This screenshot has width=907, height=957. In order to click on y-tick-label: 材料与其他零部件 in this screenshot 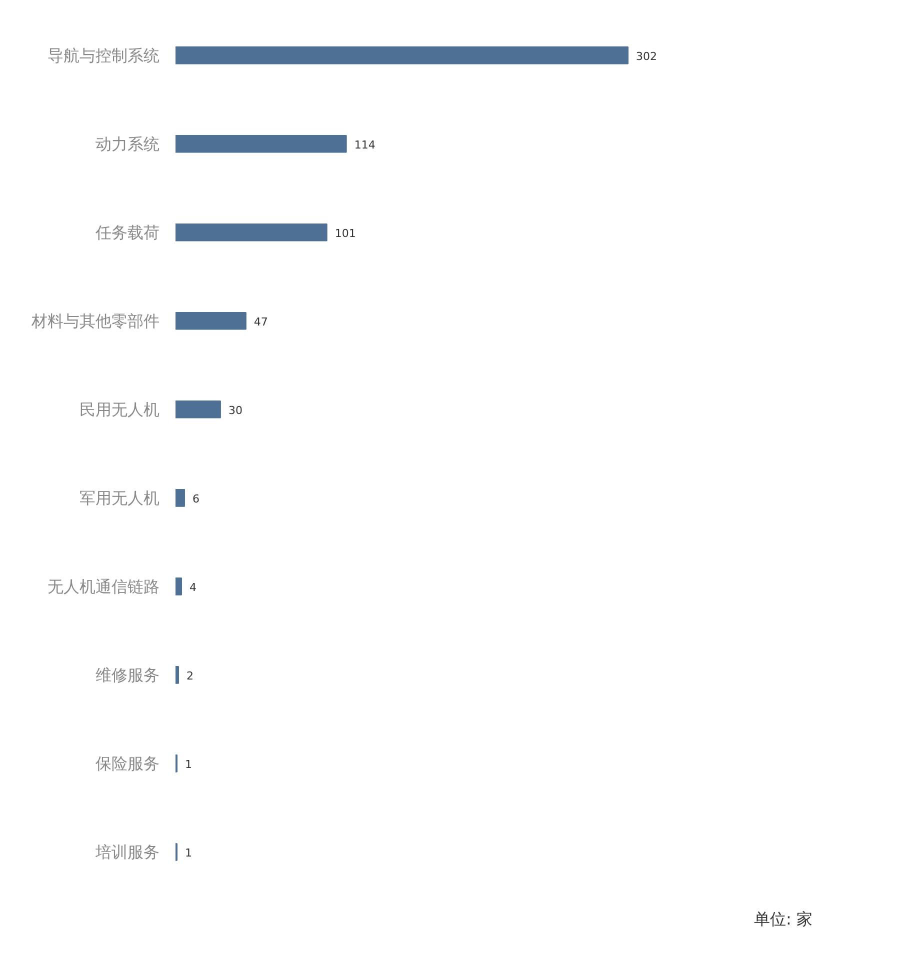, I will do `click(95, 320)`.